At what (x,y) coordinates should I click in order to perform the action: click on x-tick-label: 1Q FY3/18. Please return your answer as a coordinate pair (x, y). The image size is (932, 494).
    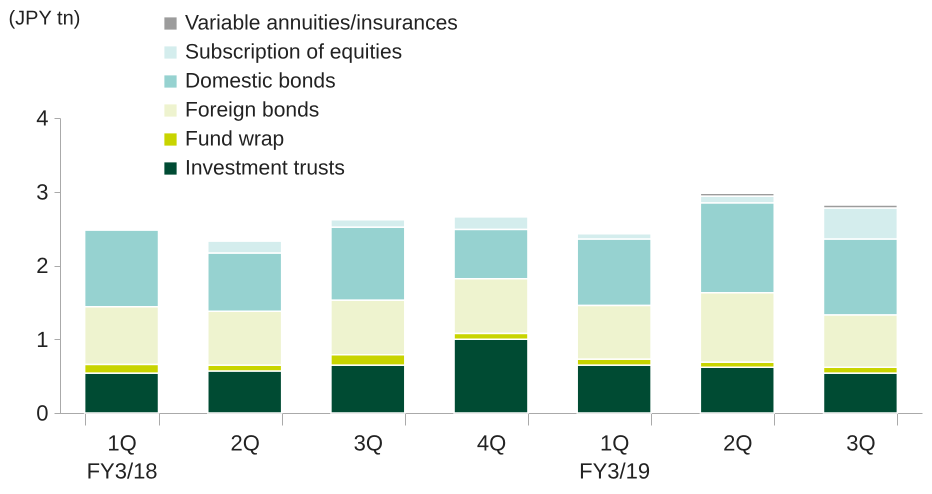
    Looking at the image, I should click on (122, 457).